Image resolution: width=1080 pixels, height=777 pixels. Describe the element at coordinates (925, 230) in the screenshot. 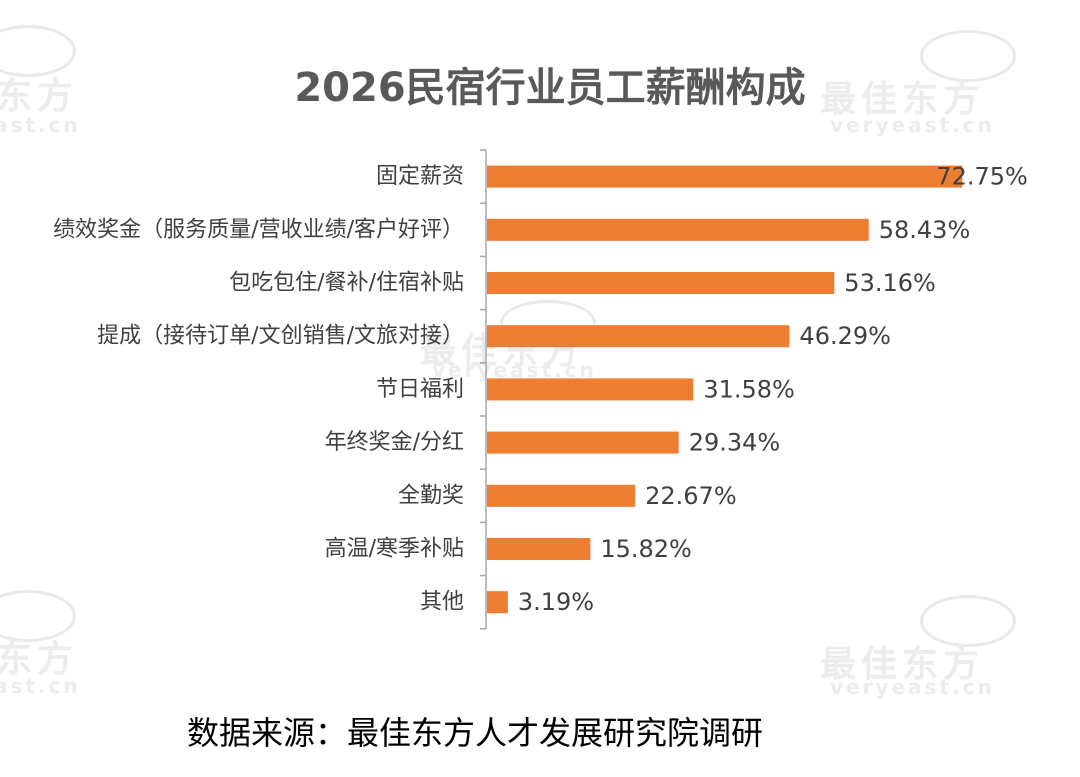

I see `value-label: 58.43%` at that location.